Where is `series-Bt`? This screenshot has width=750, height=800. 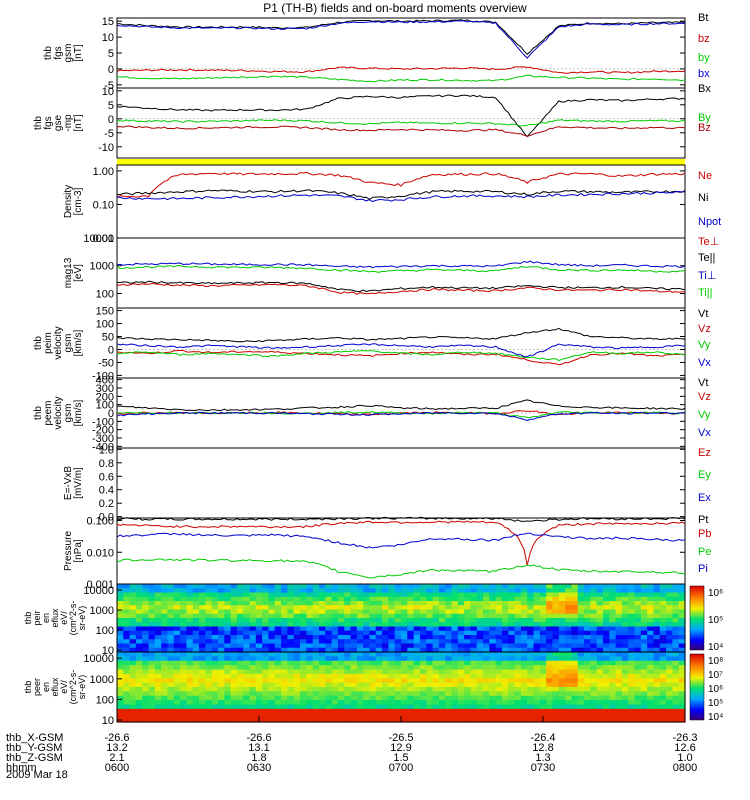 series-Bt is located at coordinates (401, 37).